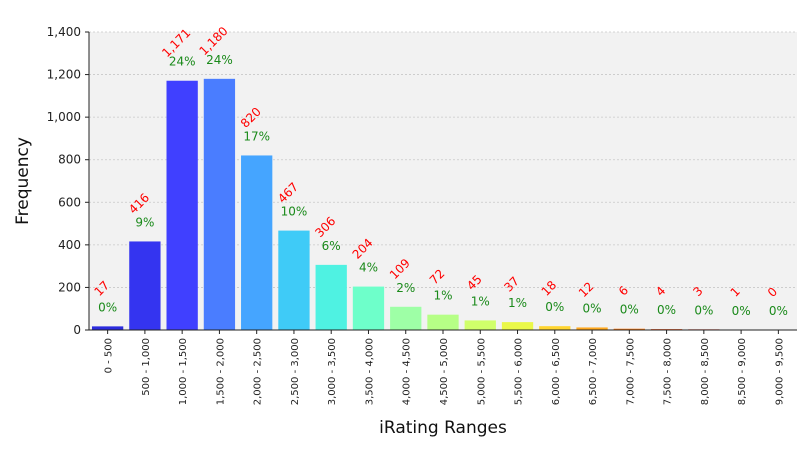 The width and height of the screenshot is (810, 450). Describe the element at coordinates (256, 136) in the screenshot. I see `percent-label: 17%` at that location.